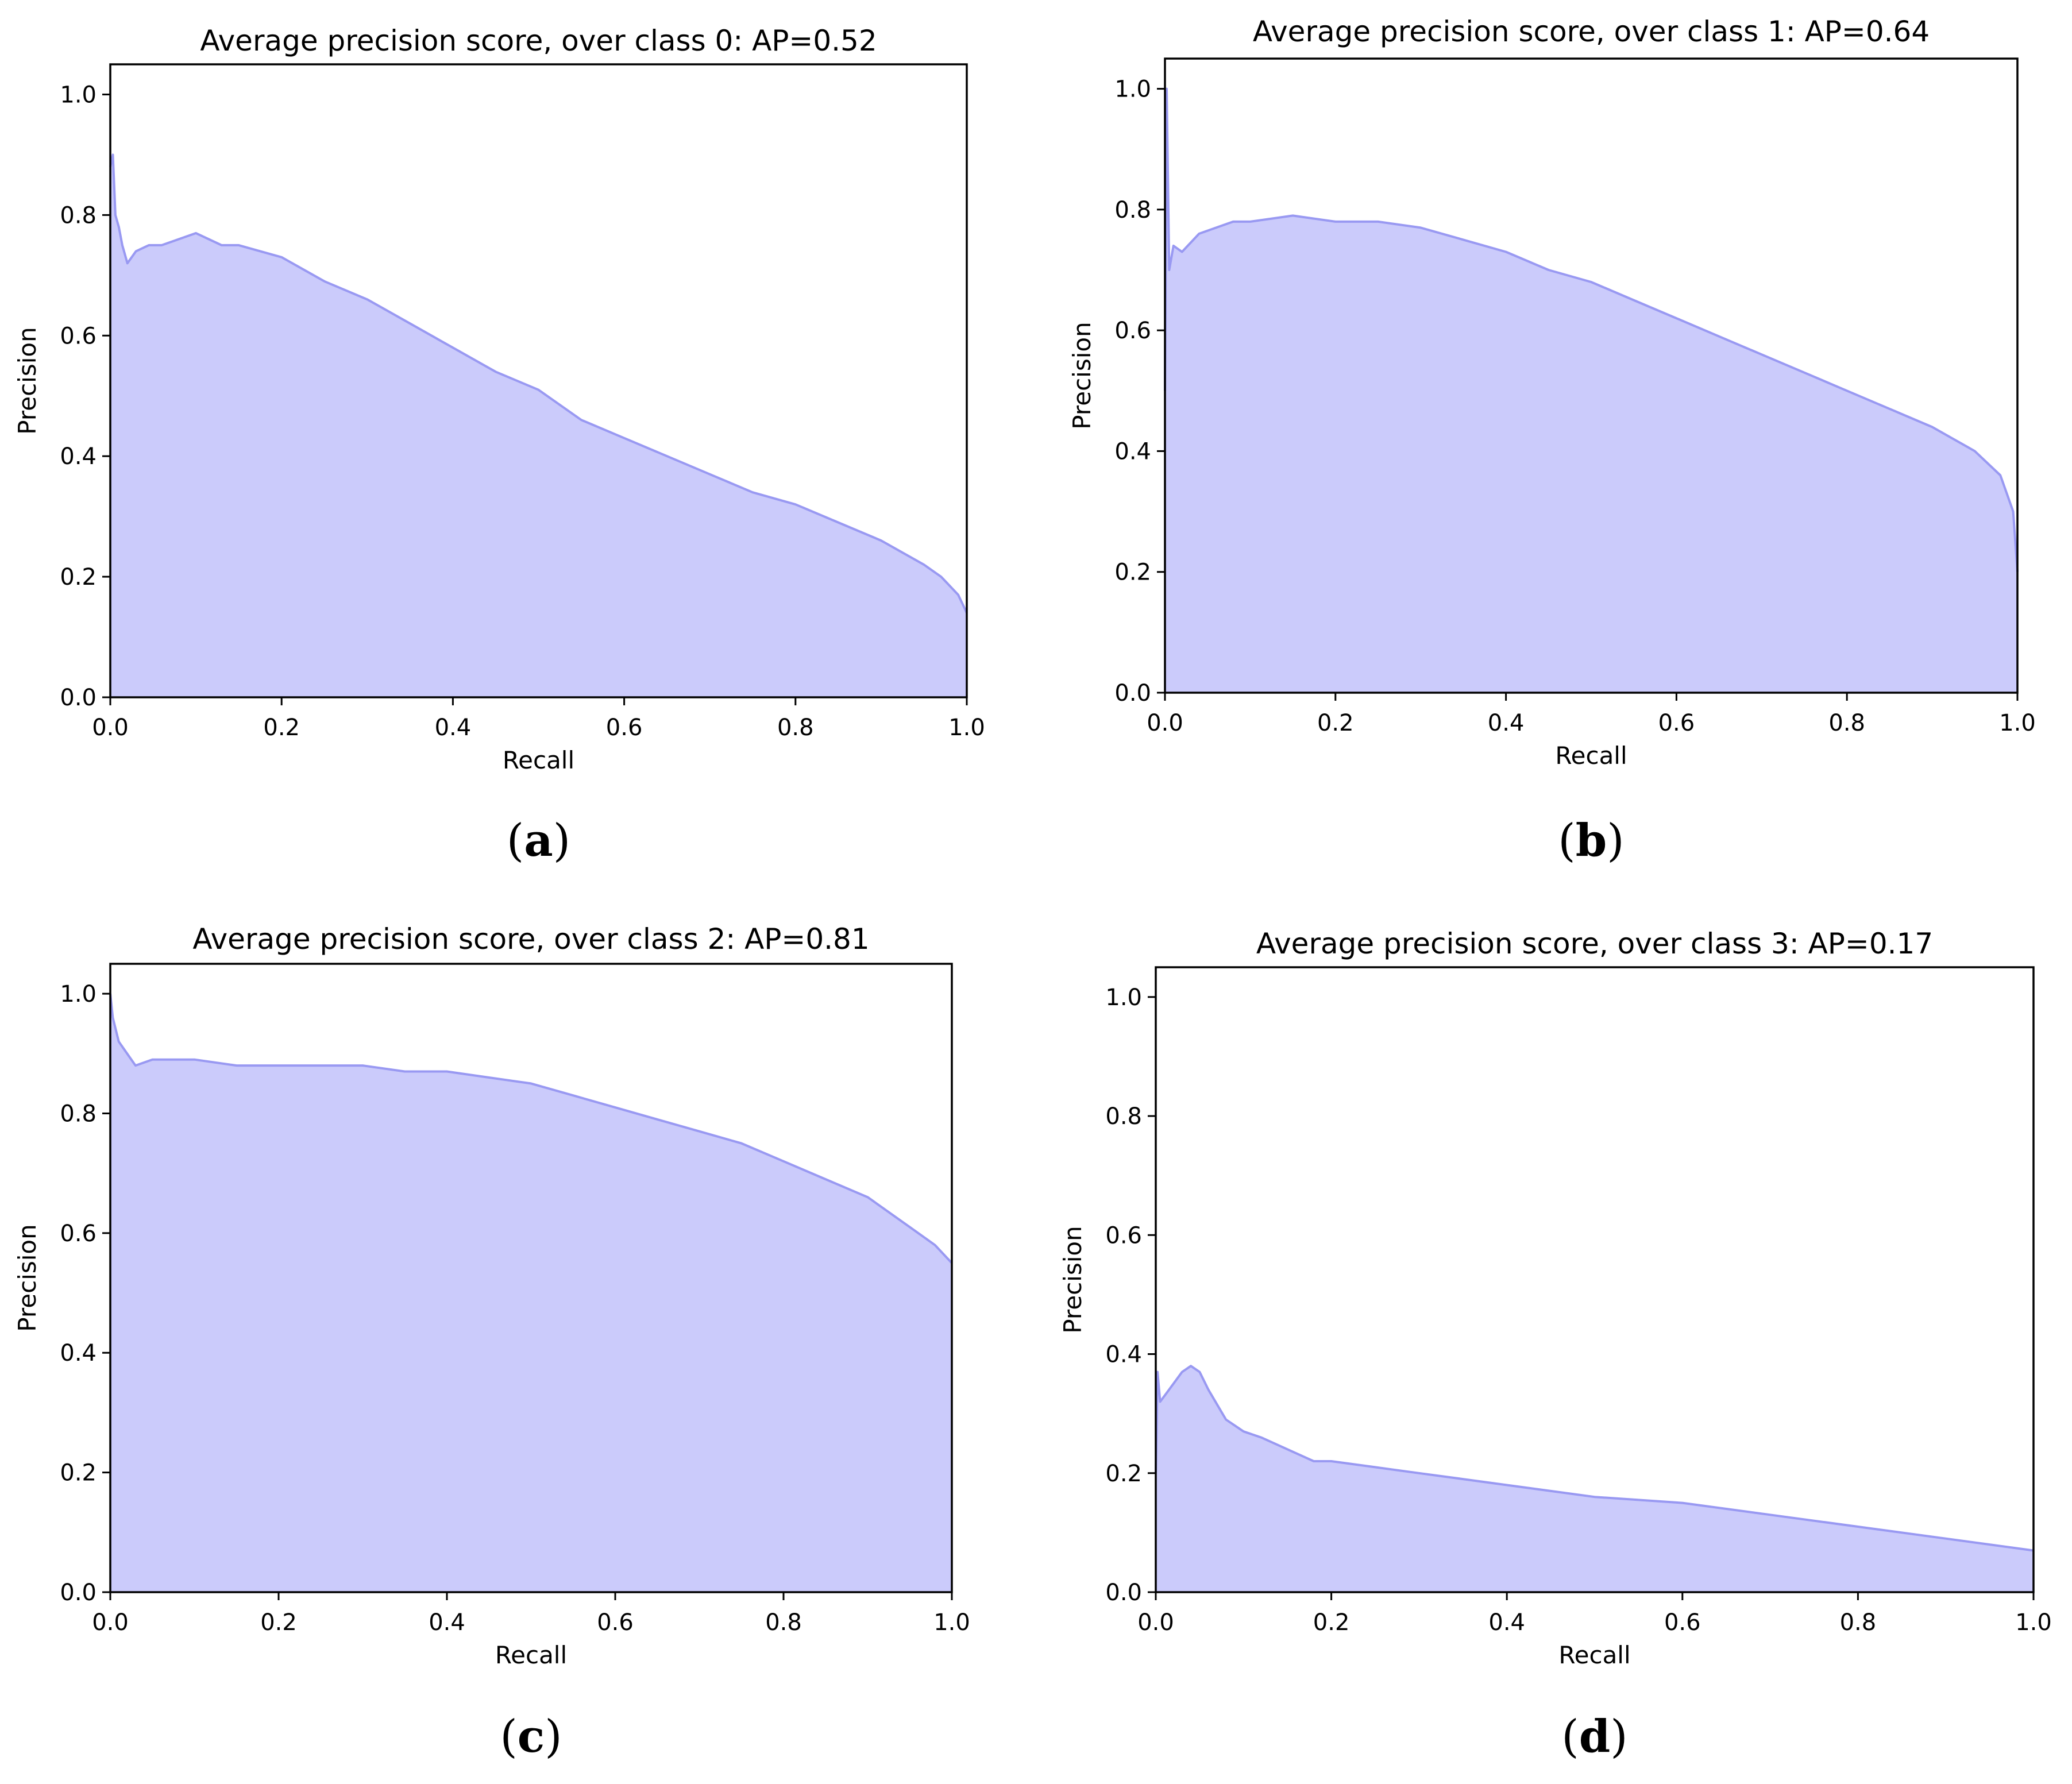 The height and width of the screenshot is (1784, 2072). What do you see at coordinates (1132, 451) in the screenshot?
I see `y-tick-label-b: 0.4` at bounding box center [1132, 451].